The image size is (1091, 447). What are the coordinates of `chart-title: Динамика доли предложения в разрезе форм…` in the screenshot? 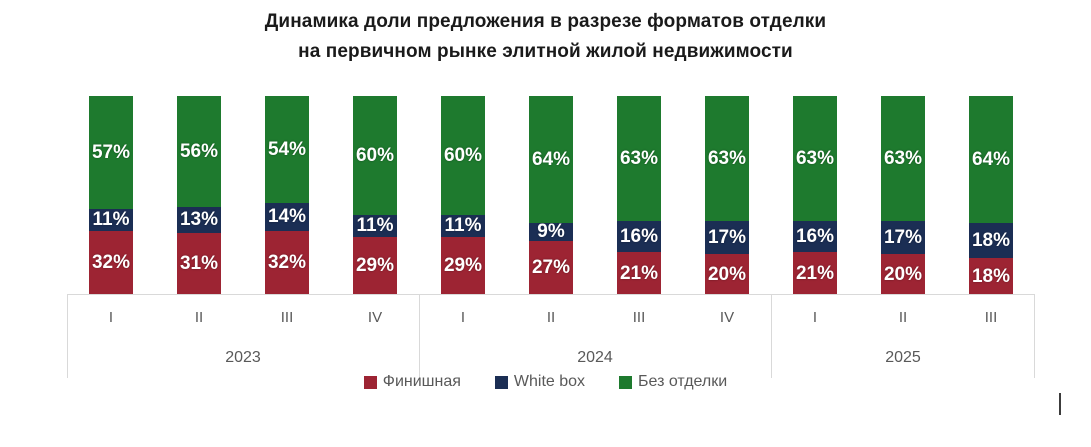 It's located at (545, 37).